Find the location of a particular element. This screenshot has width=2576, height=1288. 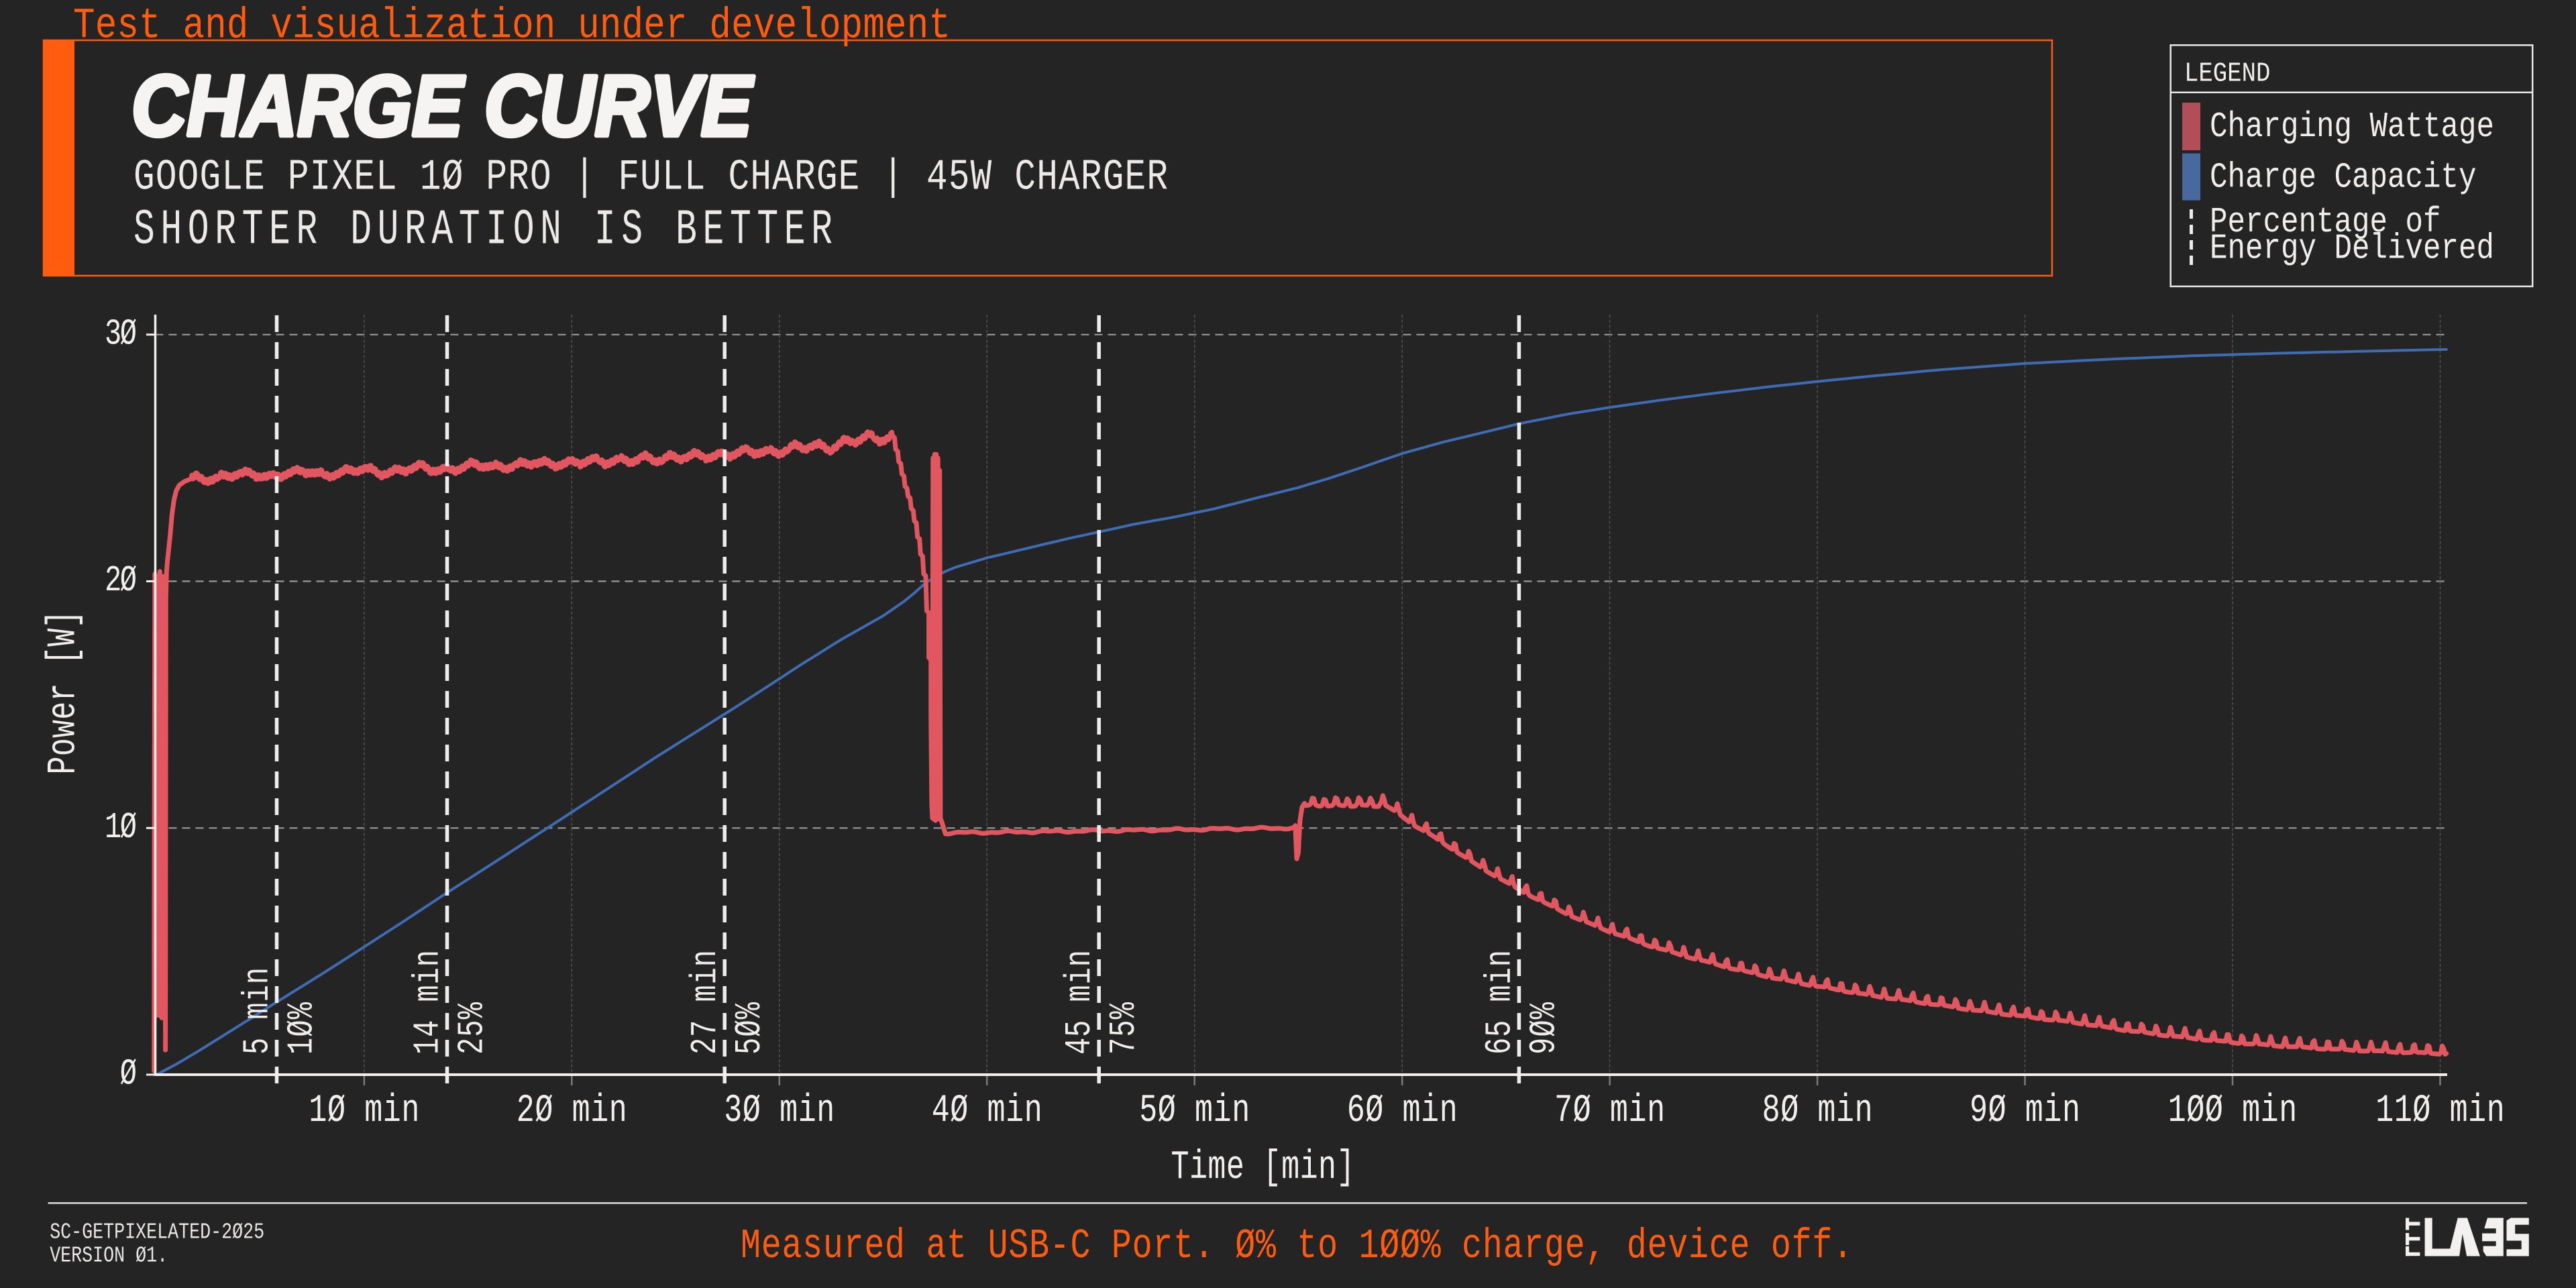

svg-text: 7Ø min is located at coordinates (1609, 1111).